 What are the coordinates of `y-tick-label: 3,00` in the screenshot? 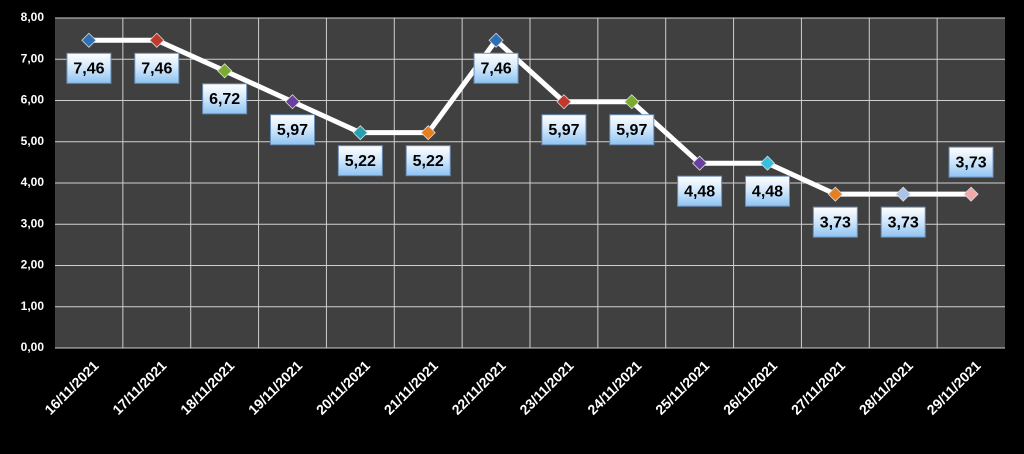 It's located at (33, 223).